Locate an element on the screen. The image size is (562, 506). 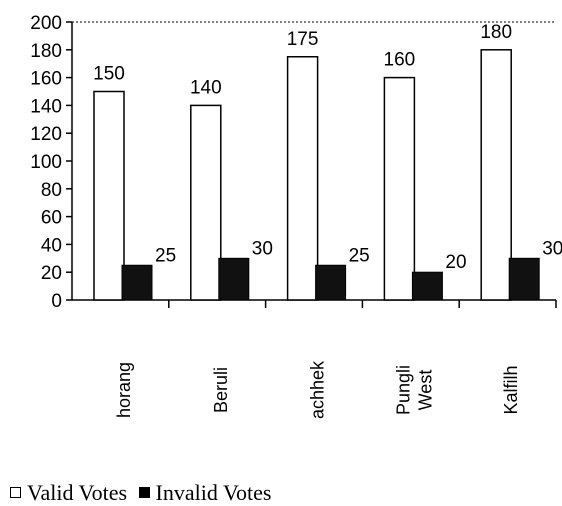
y-tick-label: 100 is located at coordinates (46, 162).